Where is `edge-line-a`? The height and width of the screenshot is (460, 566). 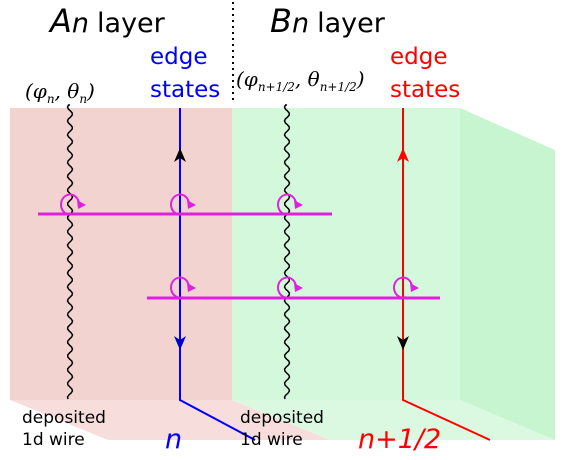 edge-line-a is located at coordinates (217, 274).